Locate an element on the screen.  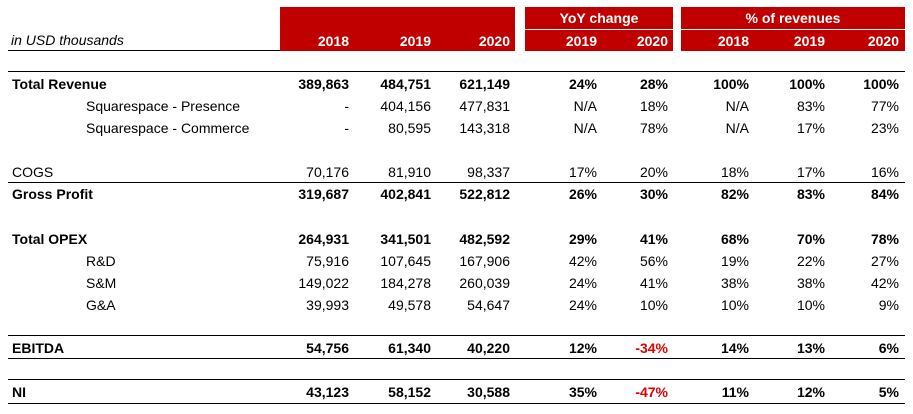
rule-gross-profit-top is located at coordinates (456, 182).